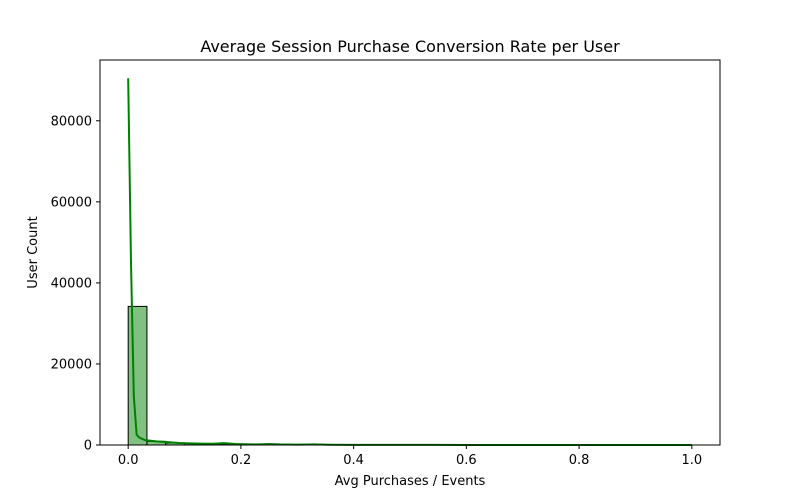  I want to click on x-tick-label: 0.2, so click(241, 460).